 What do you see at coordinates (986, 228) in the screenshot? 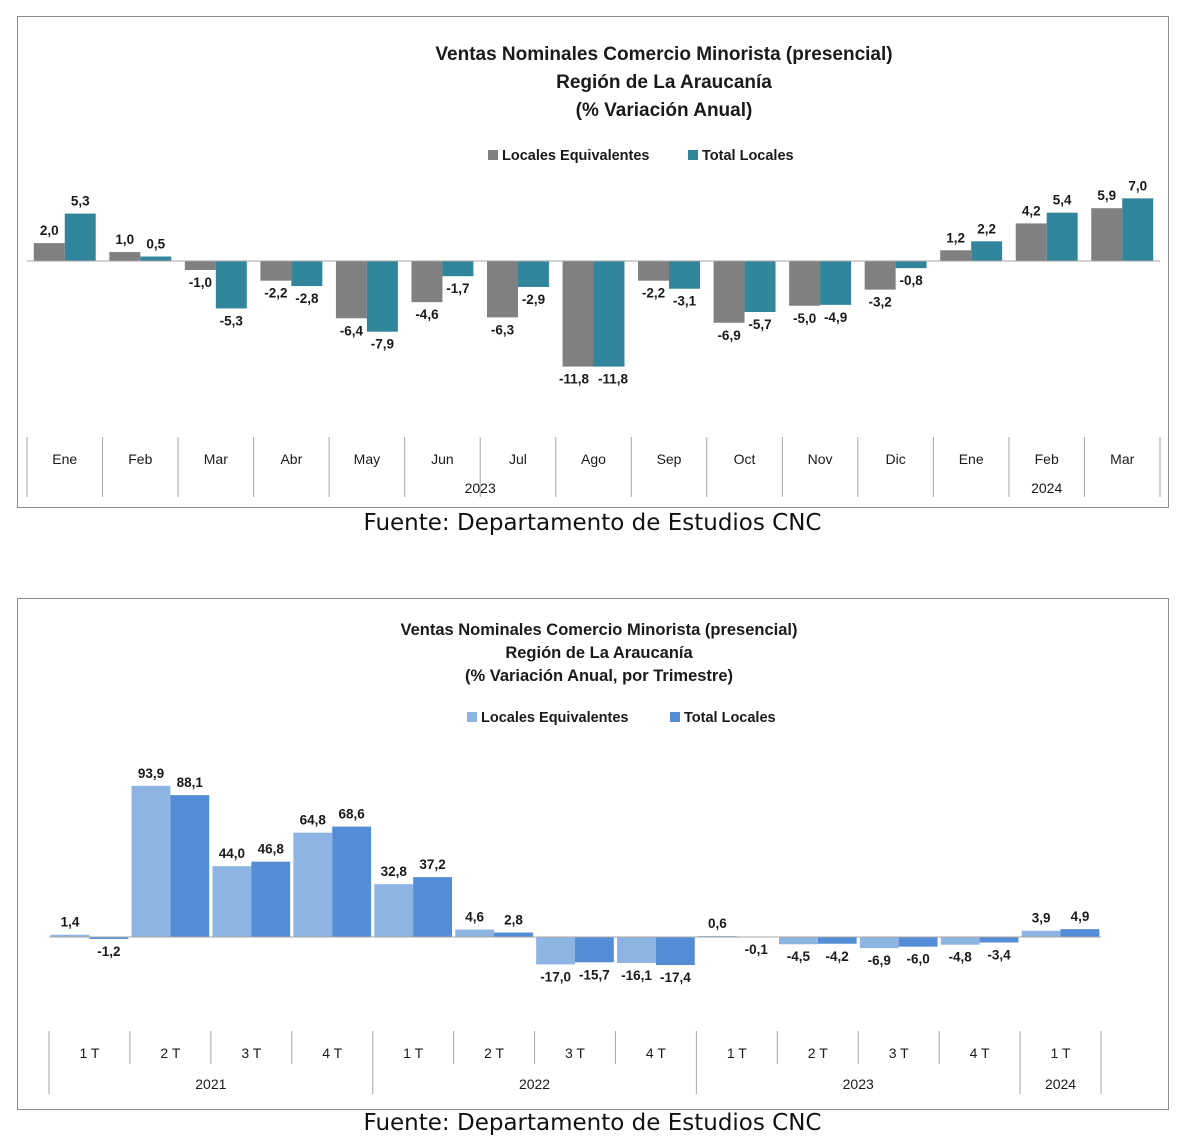
I see `data-label: 2,2` at bounding box center [986, 228].